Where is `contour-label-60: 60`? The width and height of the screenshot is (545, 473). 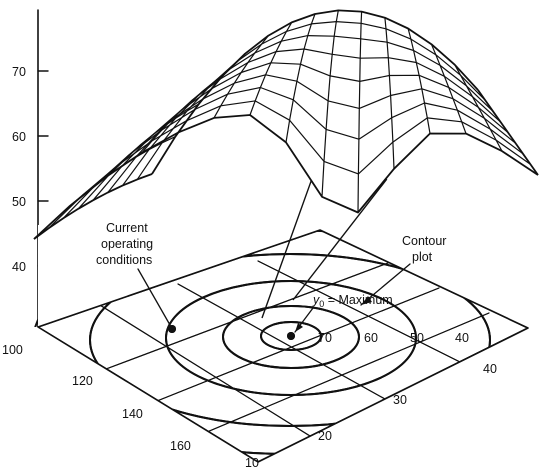
contour-label-60: 60 is located at coordinates (371, 338).